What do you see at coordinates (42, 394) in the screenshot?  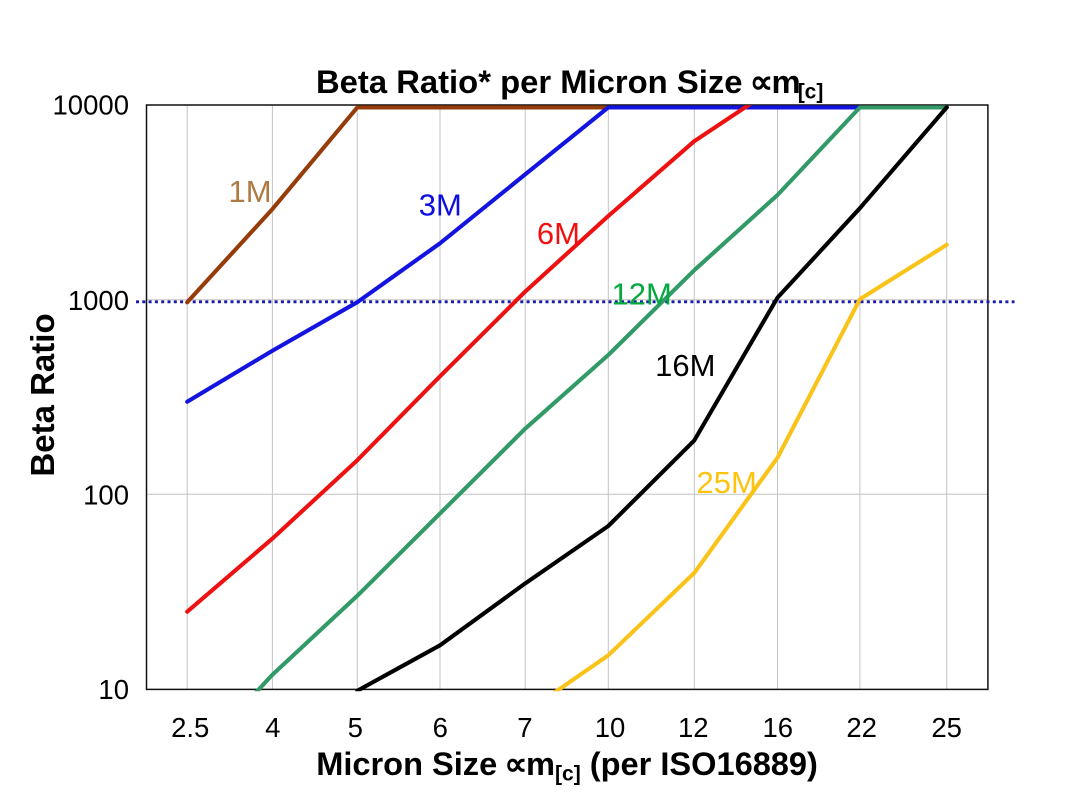 I see `svg-text: Beta Ratio` at bounding box center [42, 394].